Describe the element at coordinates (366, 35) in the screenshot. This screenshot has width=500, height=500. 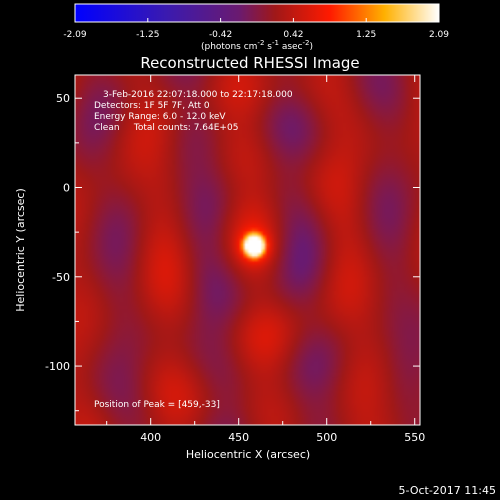
I see `colorbar-tick-label: 1.25` at that location.